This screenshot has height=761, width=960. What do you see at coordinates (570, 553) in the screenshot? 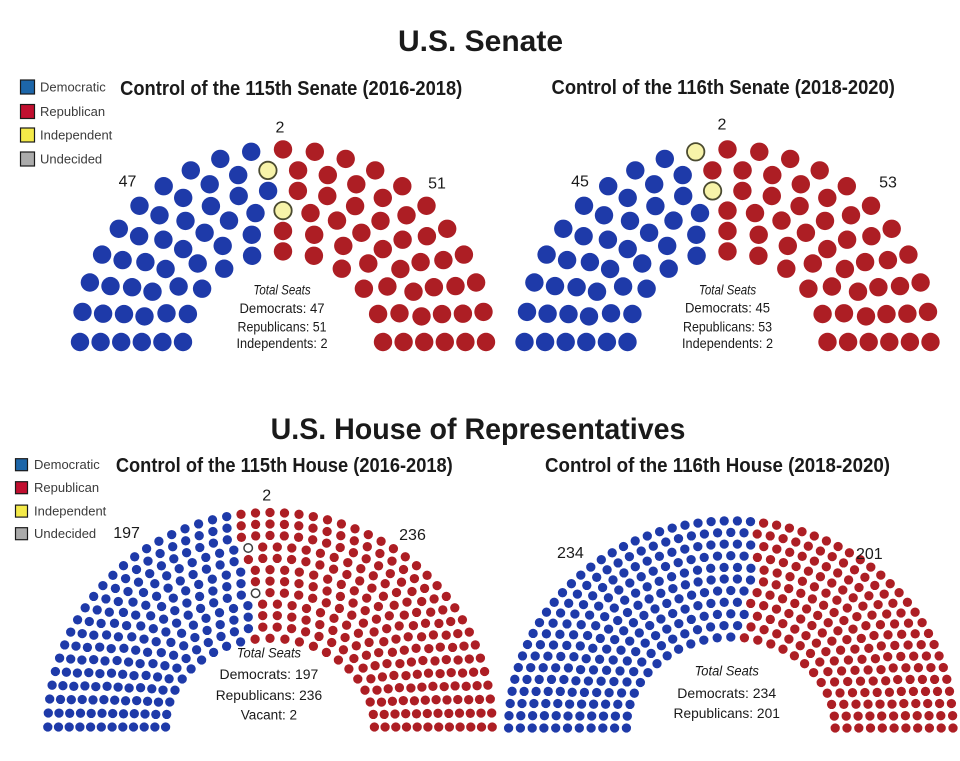
I see `svg-text: 234` at bounding box center [570, 553].